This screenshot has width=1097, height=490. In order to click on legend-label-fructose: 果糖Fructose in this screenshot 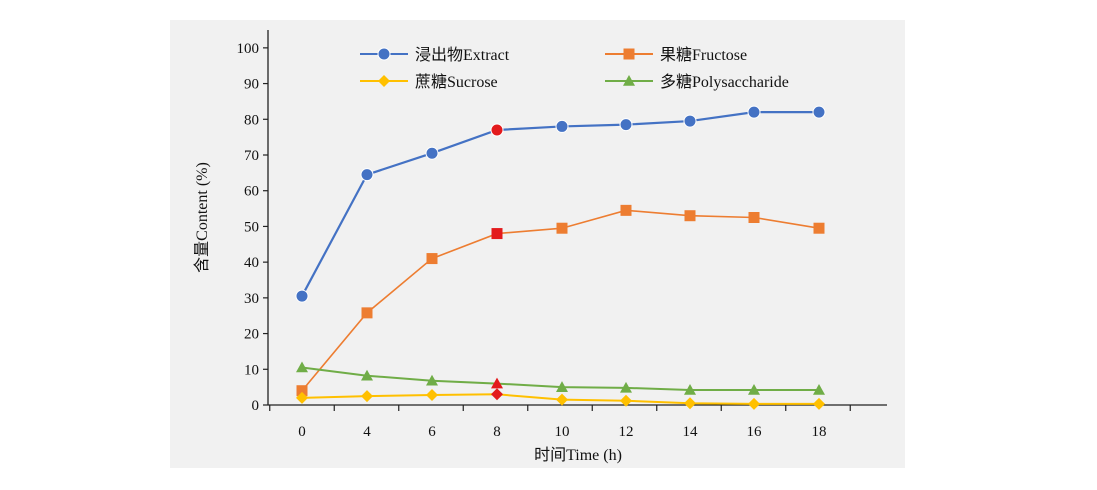, I will do `click(703, 55)`.